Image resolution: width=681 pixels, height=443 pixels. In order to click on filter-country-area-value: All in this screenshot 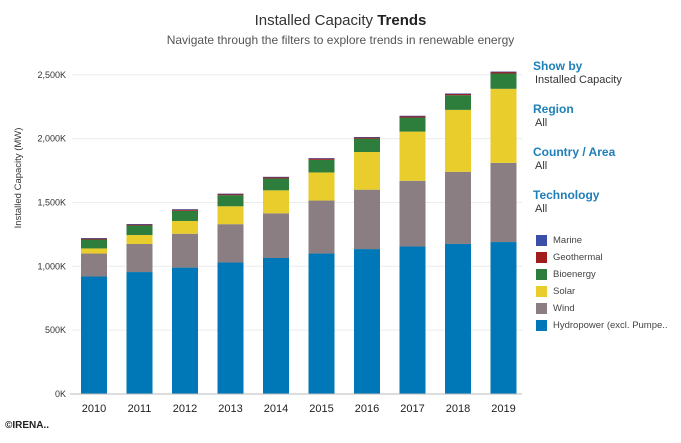, I will do `click(541, 166)`.